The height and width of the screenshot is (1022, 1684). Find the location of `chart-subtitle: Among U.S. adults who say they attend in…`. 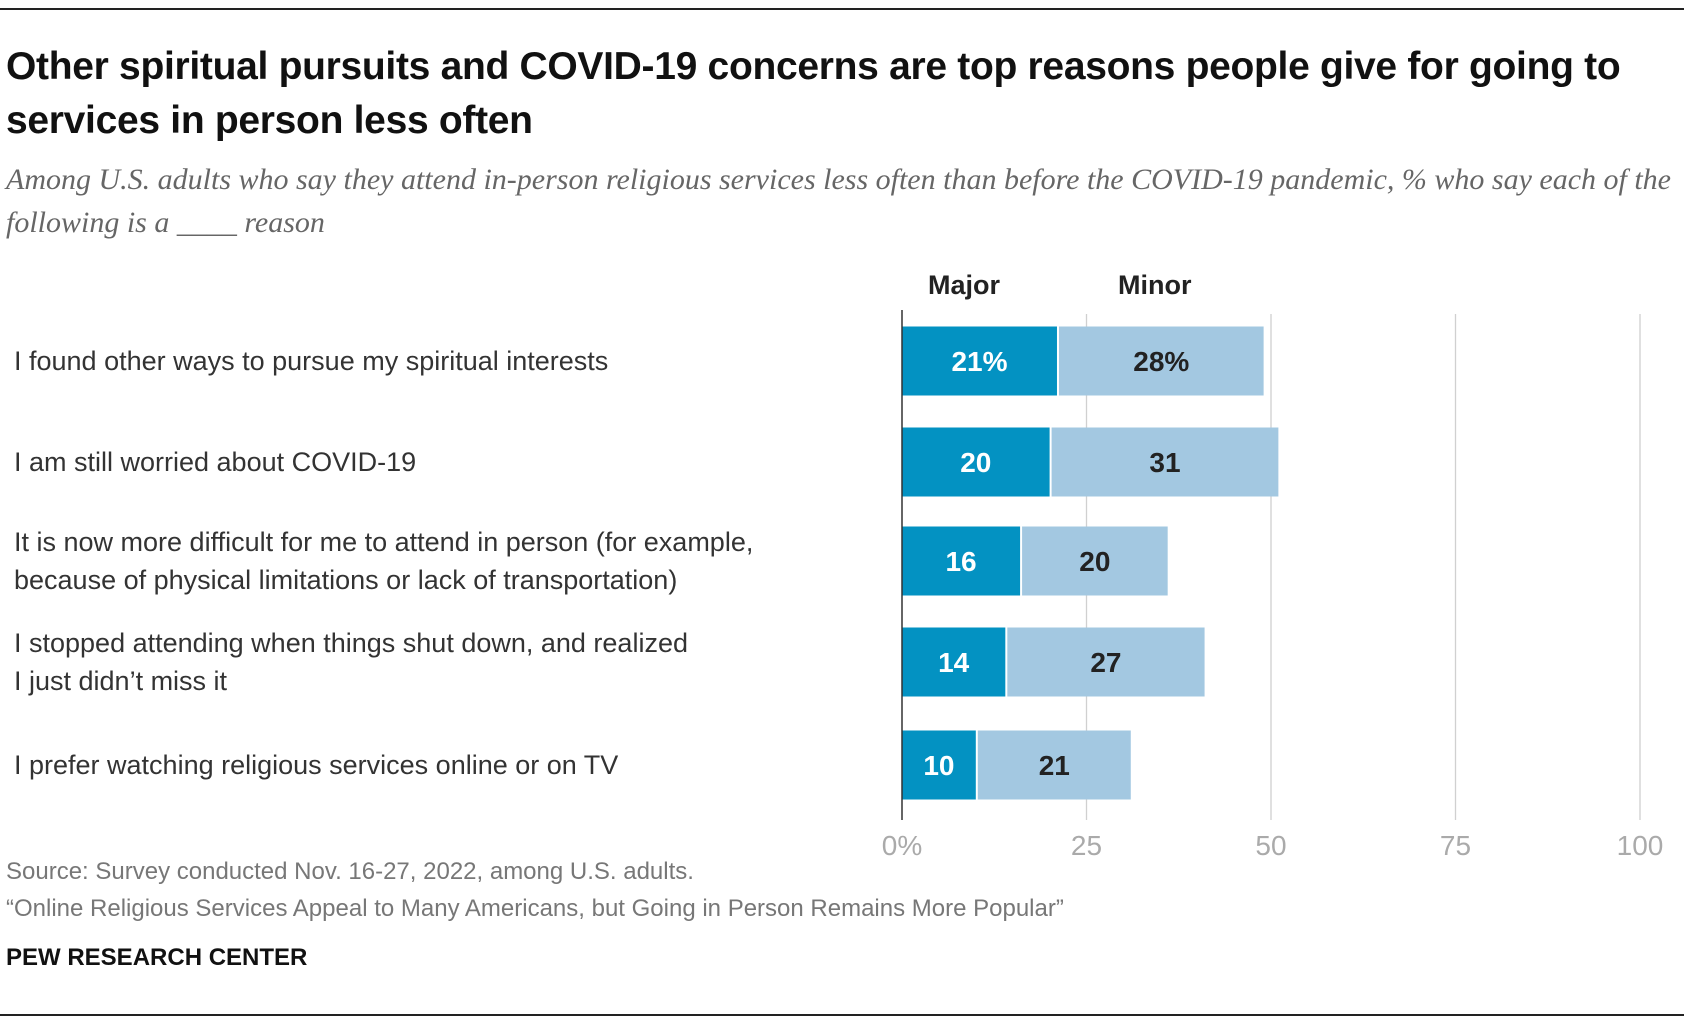

chart-subtitle: Among U.S. adults who say they attend in… is located at coordinates (838, 201).